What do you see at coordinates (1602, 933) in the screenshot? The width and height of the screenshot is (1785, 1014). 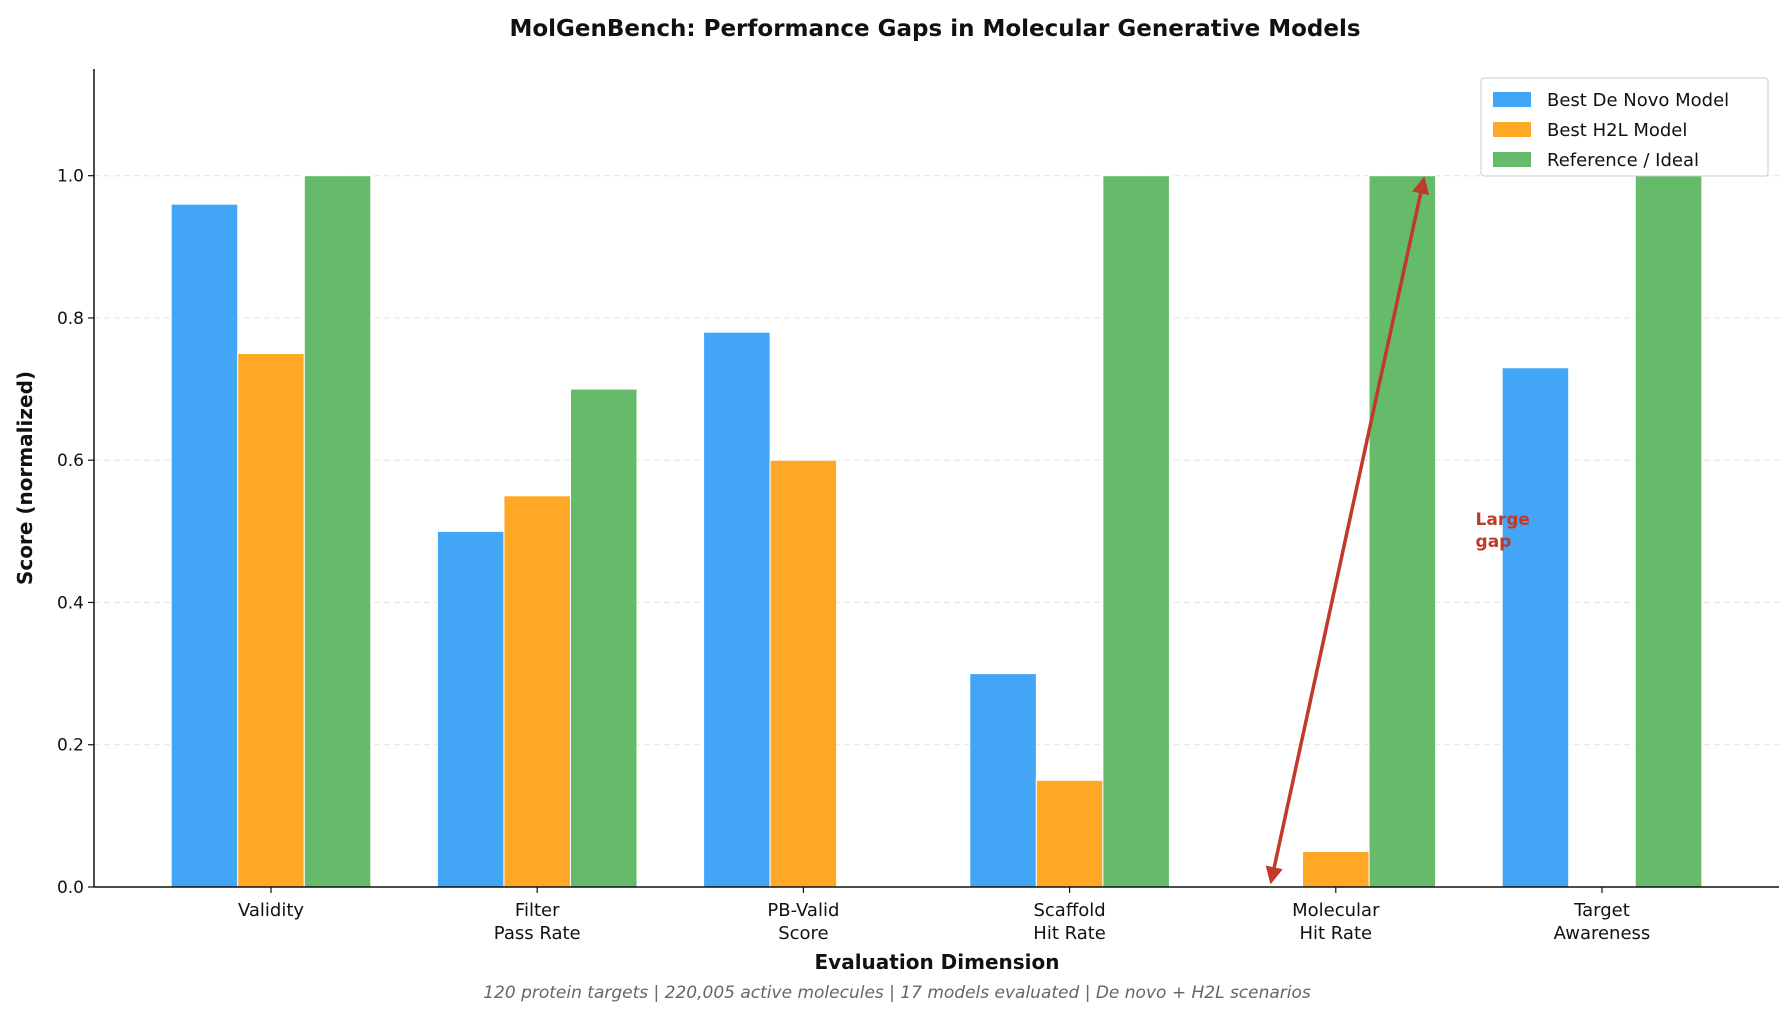 I see `x-tick-label-line: Awareness` at bounding box center [1602, 933].